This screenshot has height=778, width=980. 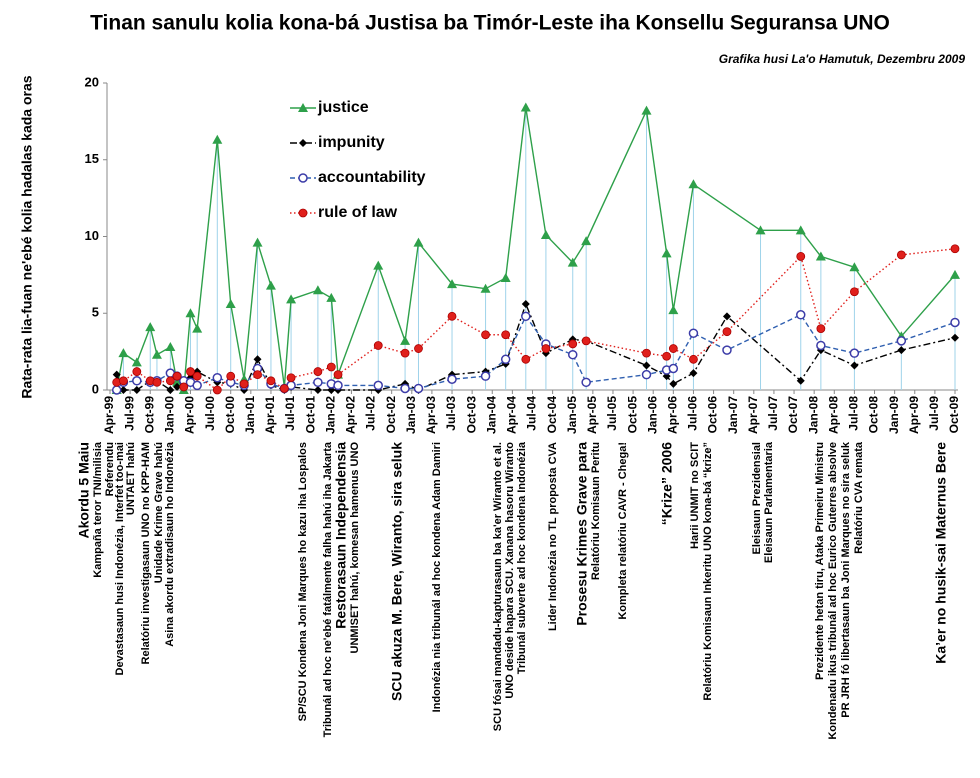 What do you see at coordinates (623, 531) in the screenshot?
I see `annotation: Kompleta relatóriu CAVR - Chega!` at bounding box center [623, 531].